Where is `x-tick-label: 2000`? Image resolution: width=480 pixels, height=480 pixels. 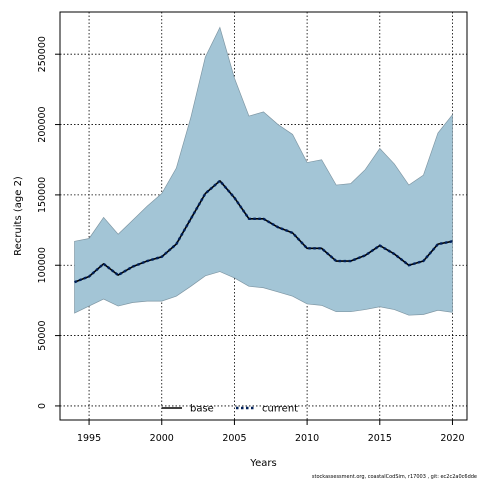 x-tick-label: 2000 is located at coordinates (162, 438).